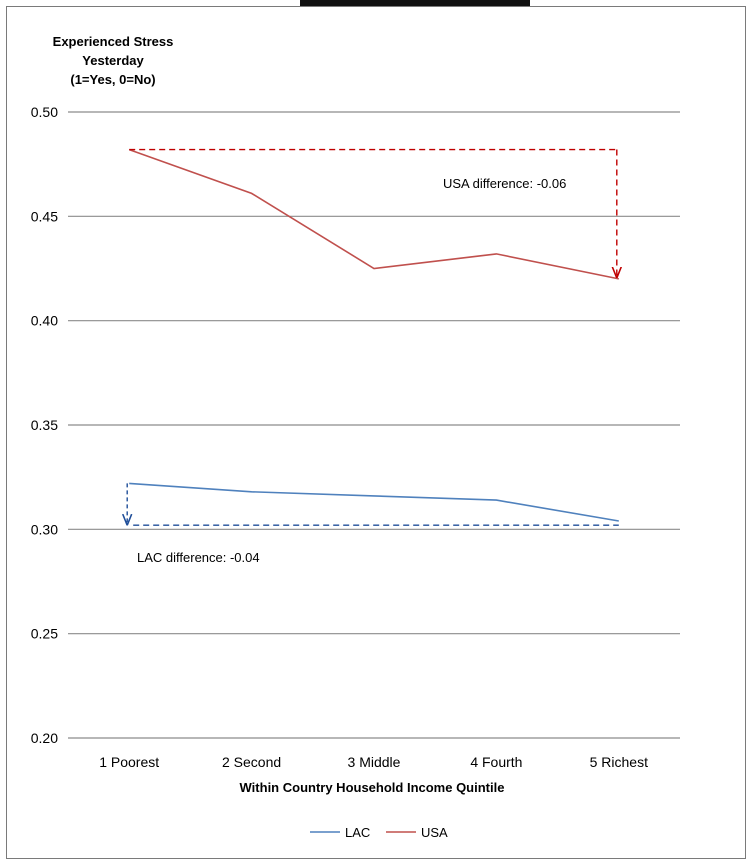 The height and width of the screenshot is (865, 754). What do you see at coordinates (44, 738) in the screenshot?
I see `y-tick-label: 0.20` at bounding box center [44, 738].